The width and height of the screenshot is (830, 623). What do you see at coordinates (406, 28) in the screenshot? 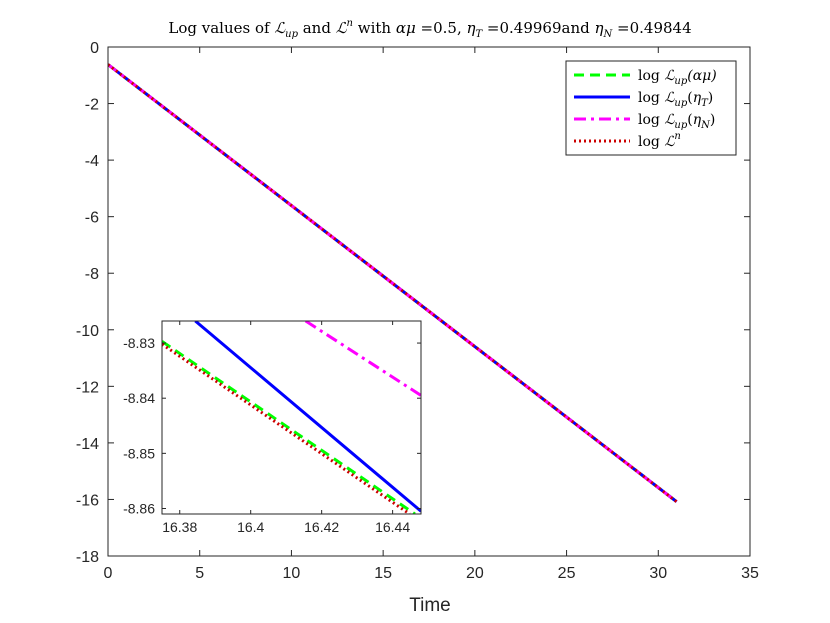
I see `title-alphamu: αμ` at bounding box center [406, 28].